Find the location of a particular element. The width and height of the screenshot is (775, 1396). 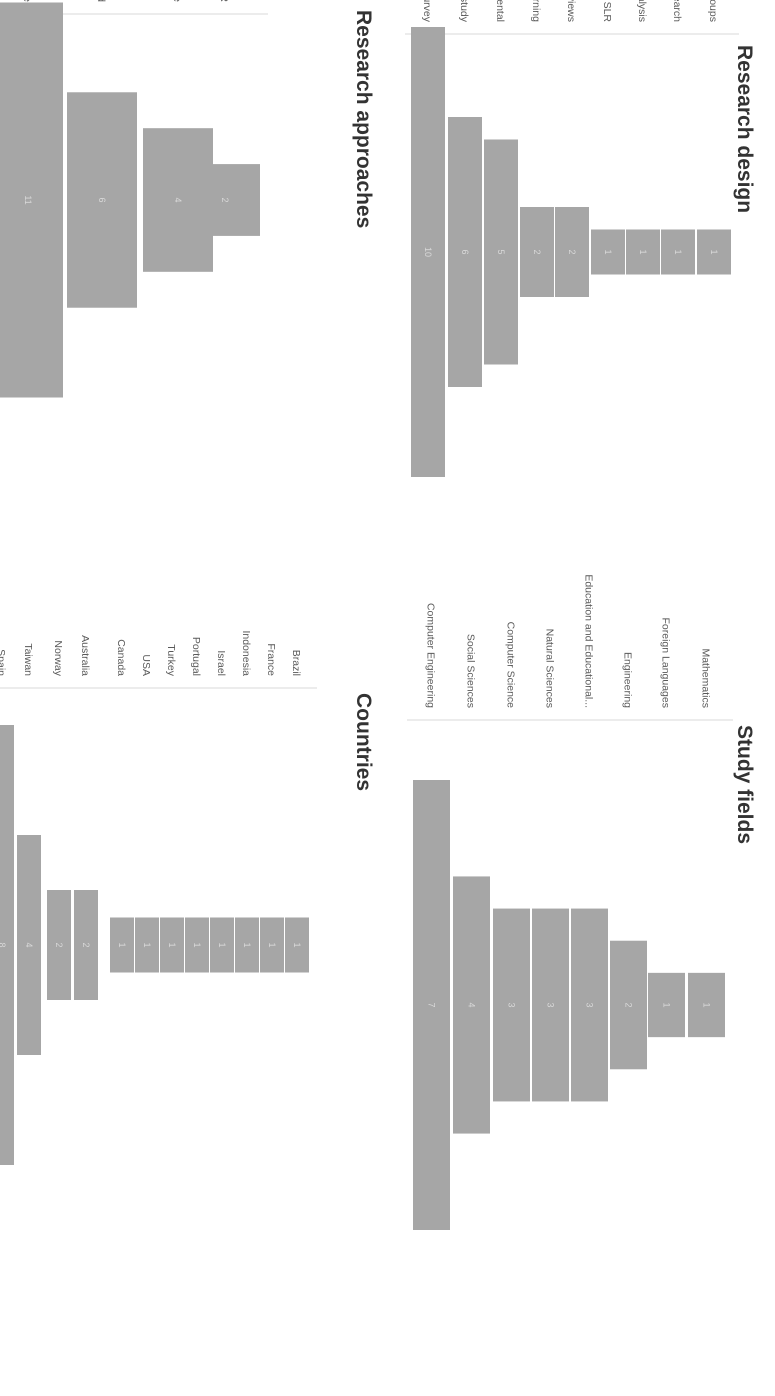

chart-title: Study fields is located at coordinates (744, 784).